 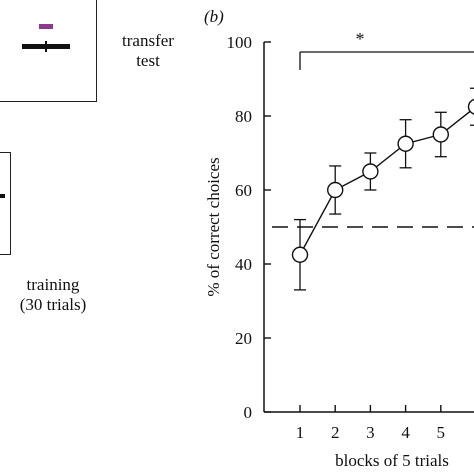 I want to click on training-label: training (30 trials), so click(x=53, y=295).